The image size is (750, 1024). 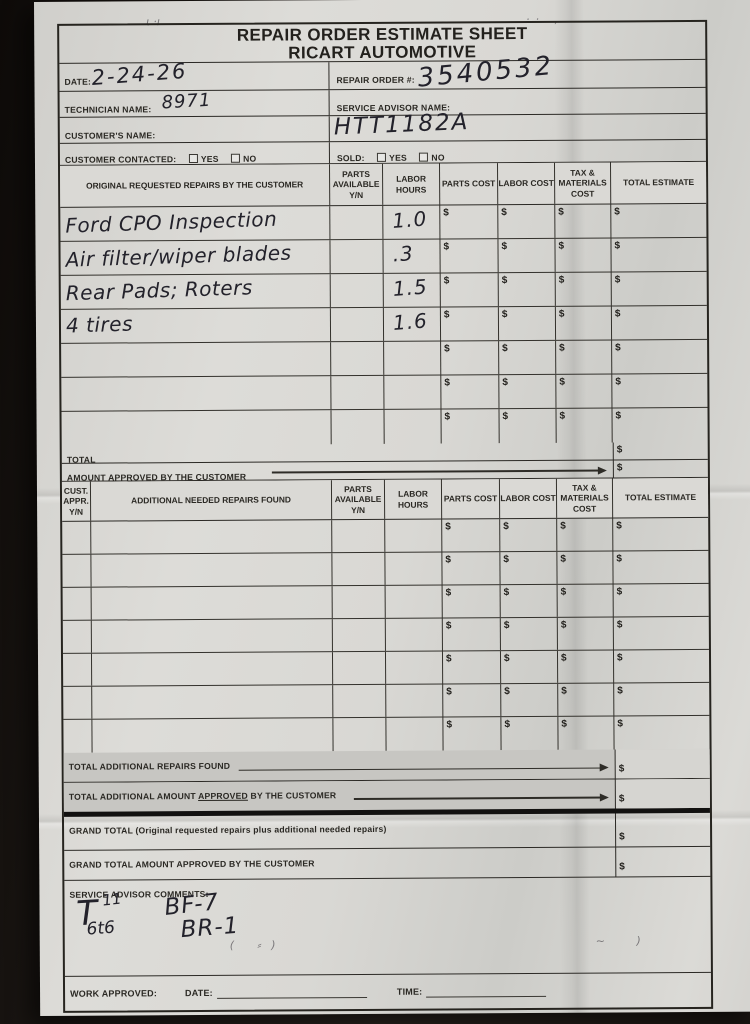 I want to click on original-repair-row: Ford CPO Inspection 1.0 $ $ $ $, so click(x=383, y=222).